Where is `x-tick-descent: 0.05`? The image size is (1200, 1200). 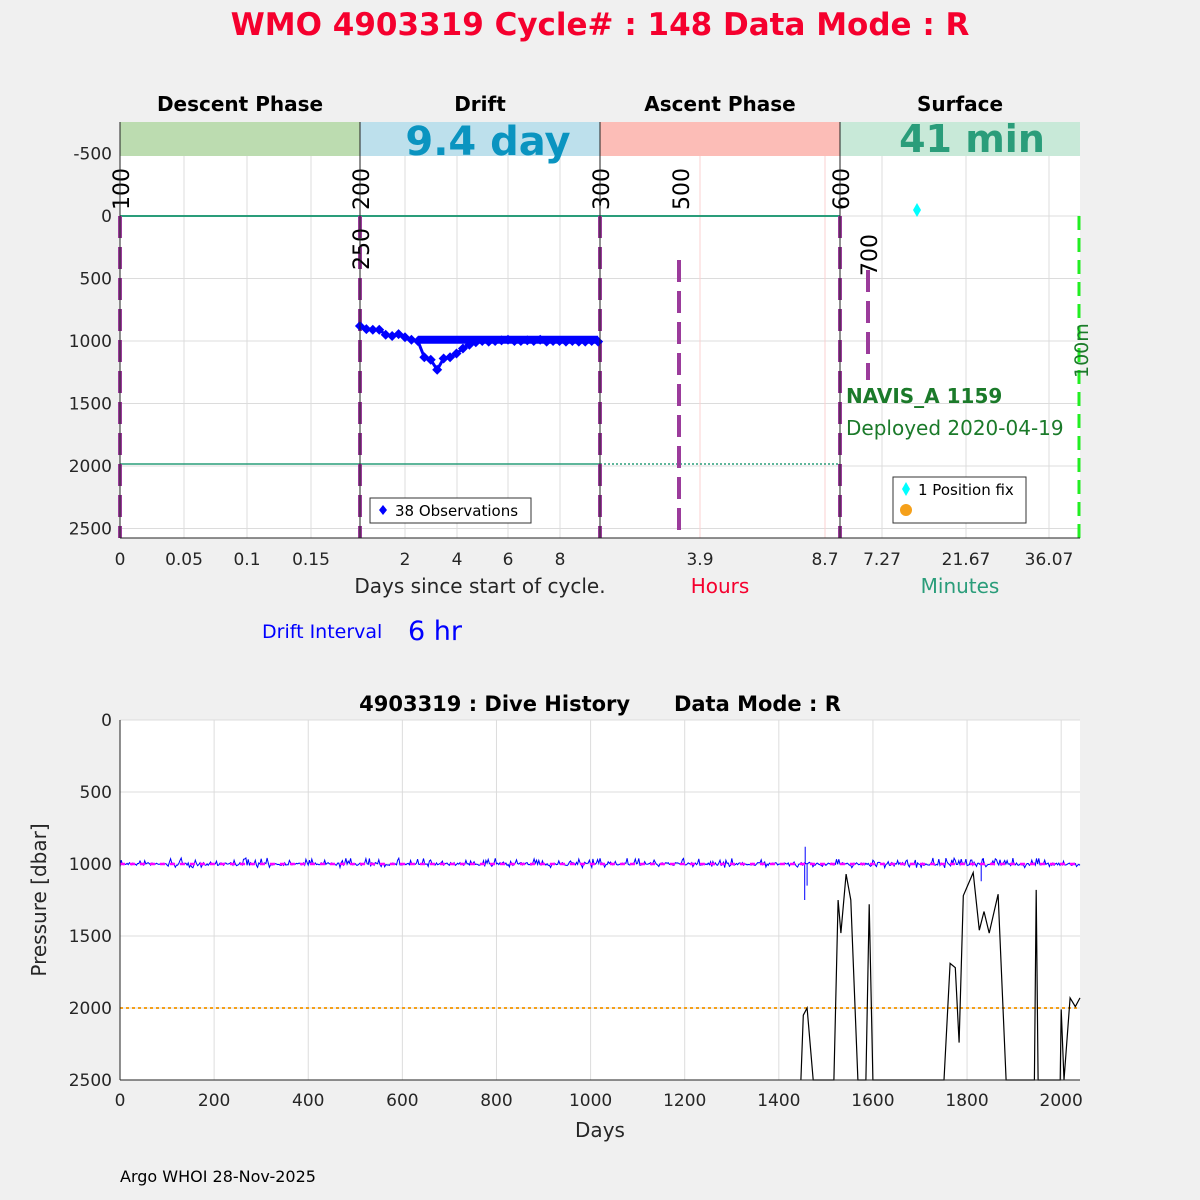
x-tick-descent: 0.05 is located at coordinates (184, 560).